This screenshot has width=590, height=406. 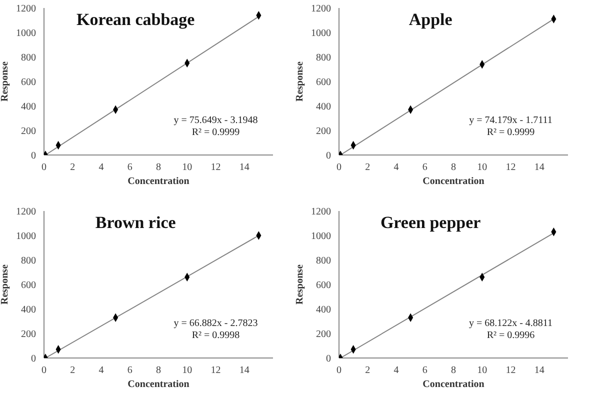 What do you see at coordinates (215, 336) in the screenshot?
I see `annotation: R² = 0.9998` at bounding box center [215, 336].